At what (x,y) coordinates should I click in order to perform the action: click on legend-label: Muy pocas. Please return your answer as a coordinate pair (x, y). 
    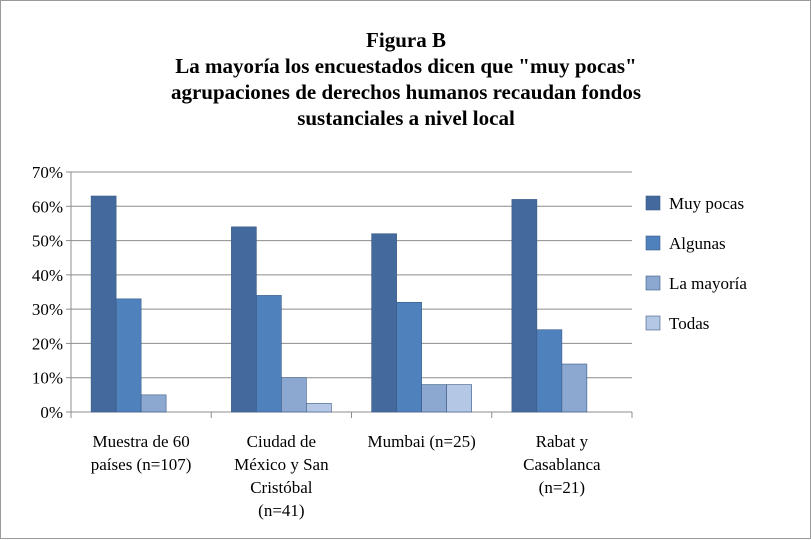
    Looking at the image, I should click on (706, 203).